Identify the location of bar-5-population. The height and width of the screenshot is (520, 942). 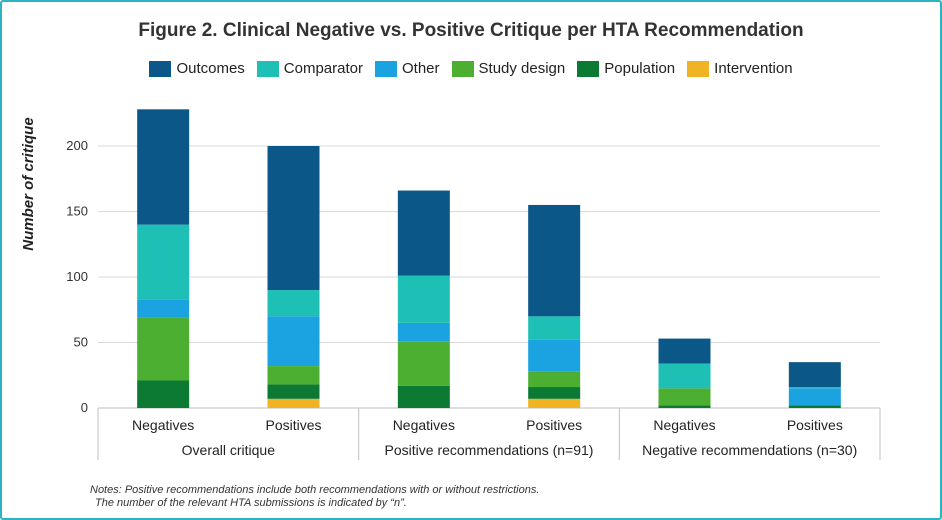
(684, 406).